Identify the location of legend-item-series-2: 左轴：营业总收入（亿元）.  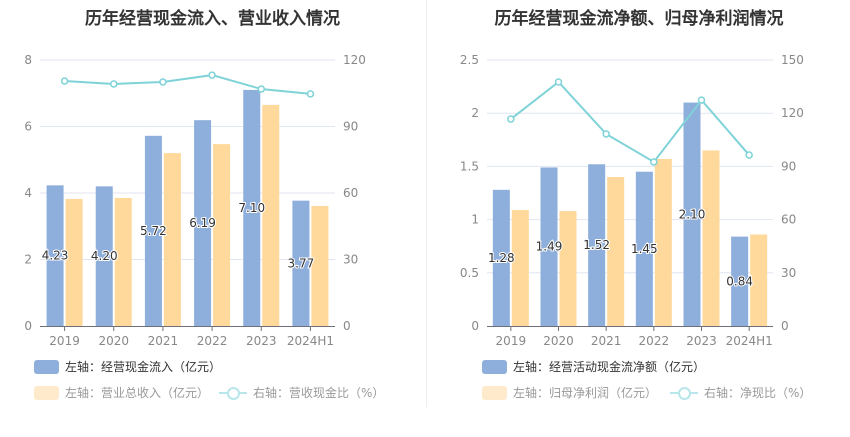
(121, 392).